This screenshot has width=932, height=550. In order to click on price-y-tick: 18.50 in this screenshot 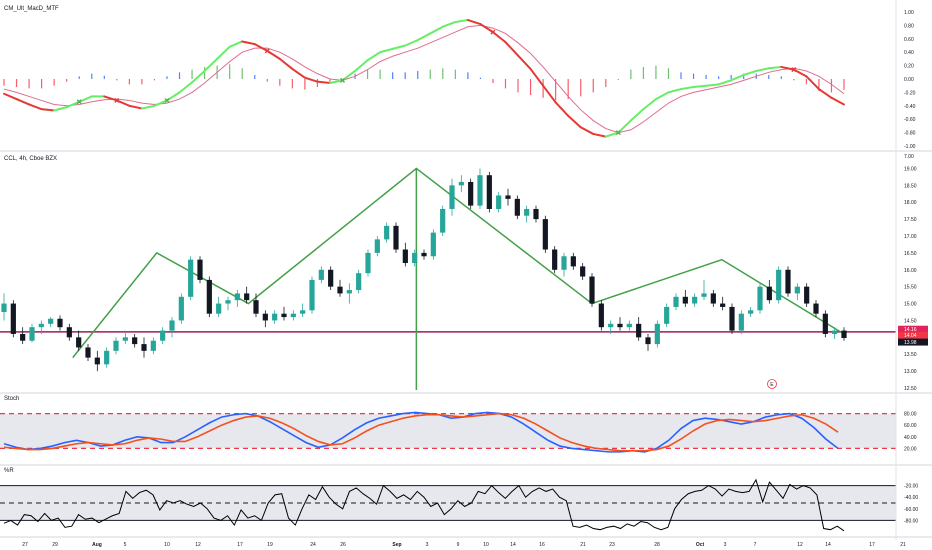, I will do `click(910, 186)`.